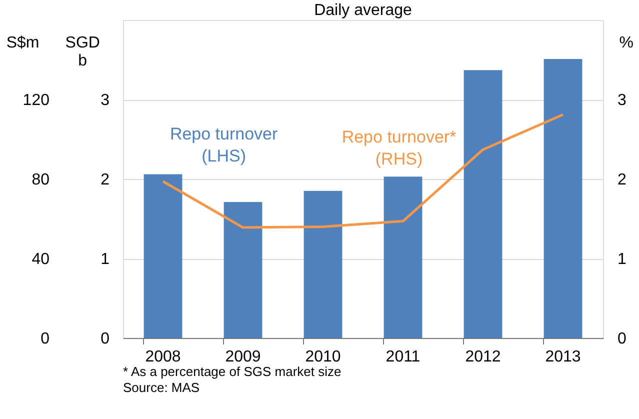 The image size is (639, 419). What do you see at coordinates (224, 145) in the screenshot?
I see `series-label: Repo turnover (LHS)` at bounding box center [224, 145].